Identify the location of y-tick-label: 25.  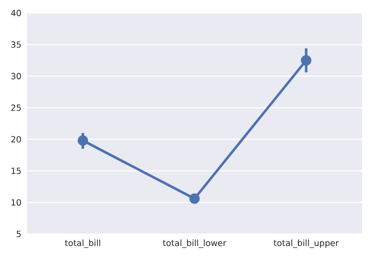
(16, 107).